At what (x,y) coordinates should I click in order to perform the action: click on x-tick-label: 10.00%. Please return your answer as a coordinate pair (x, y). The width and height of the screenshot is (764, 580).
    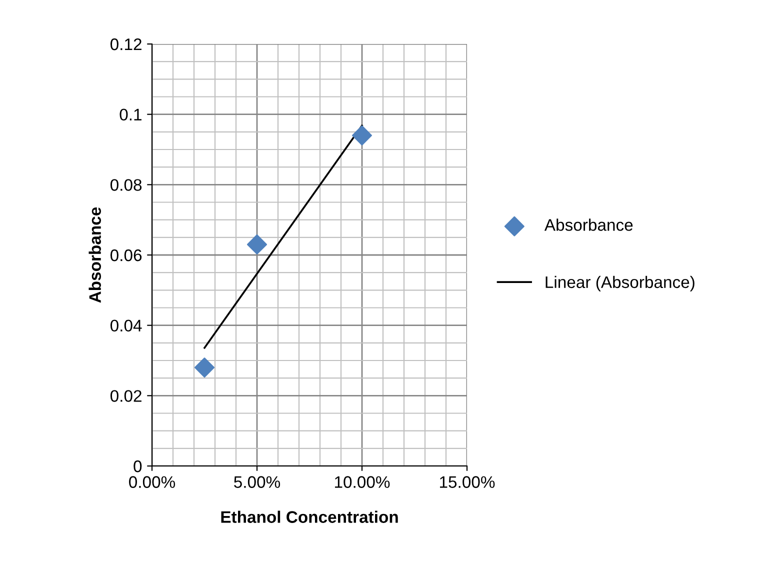
    Looking at the image, I should click on (362, 482).